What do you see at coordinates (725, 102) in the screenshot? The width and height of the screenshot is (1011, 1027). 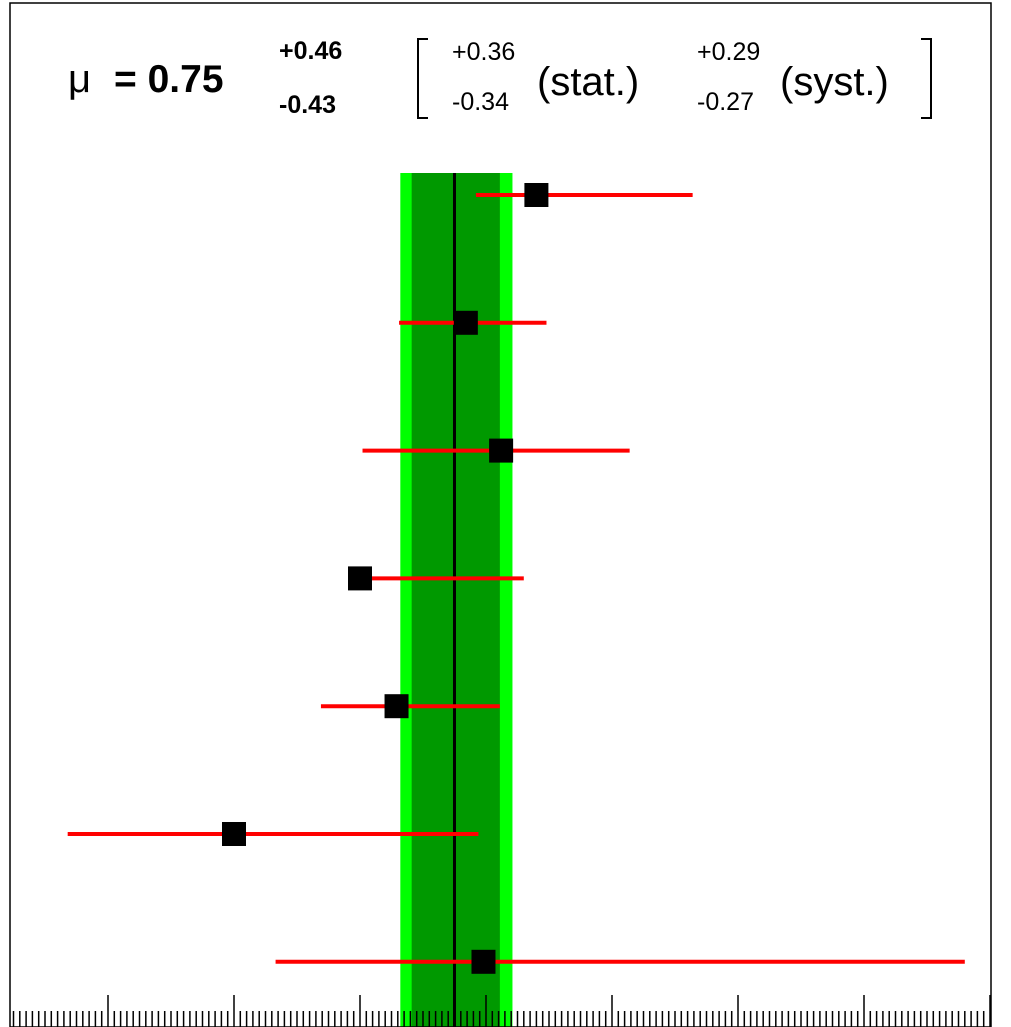 I see `syst-down: -0.27` at bounding box center [725, 102].